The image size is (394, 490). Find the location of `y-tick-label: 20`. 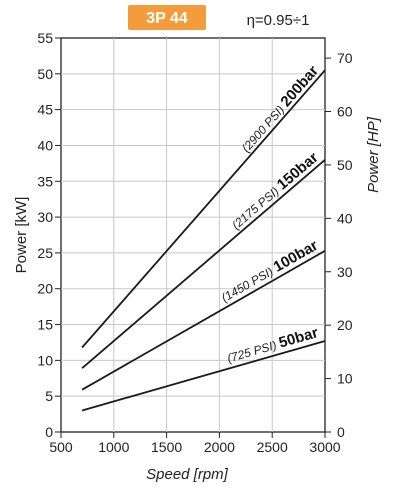

y-tick-label: 20 is located at coordinates (45, 289).